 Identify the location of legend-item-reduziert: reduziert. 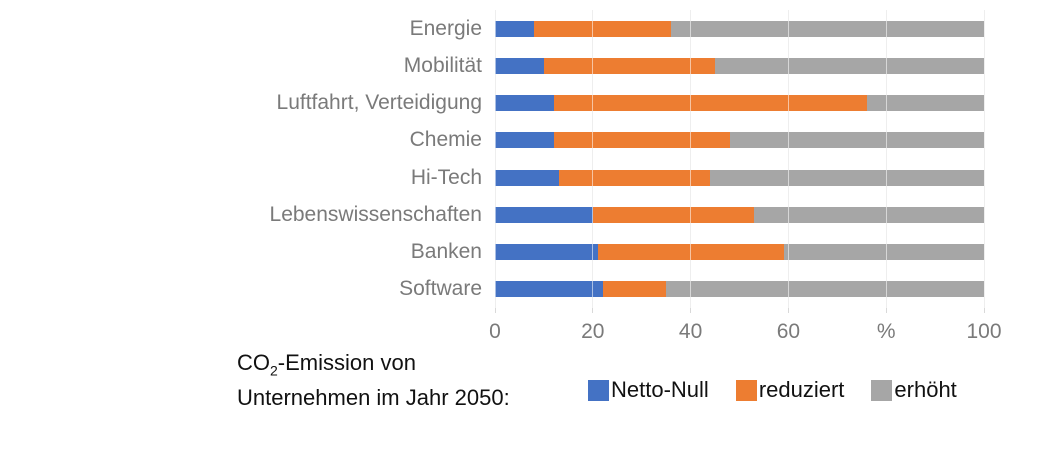
(790, 390).